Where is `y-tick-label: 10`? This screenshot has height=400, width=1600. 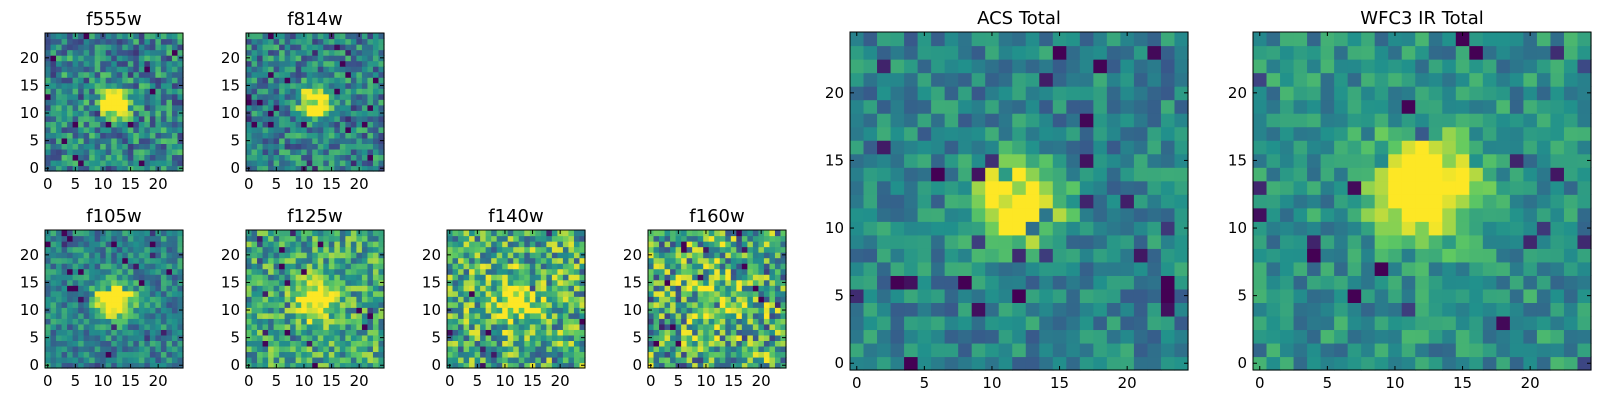
y-tick-label: 10 is located at coordinates (834, 228).